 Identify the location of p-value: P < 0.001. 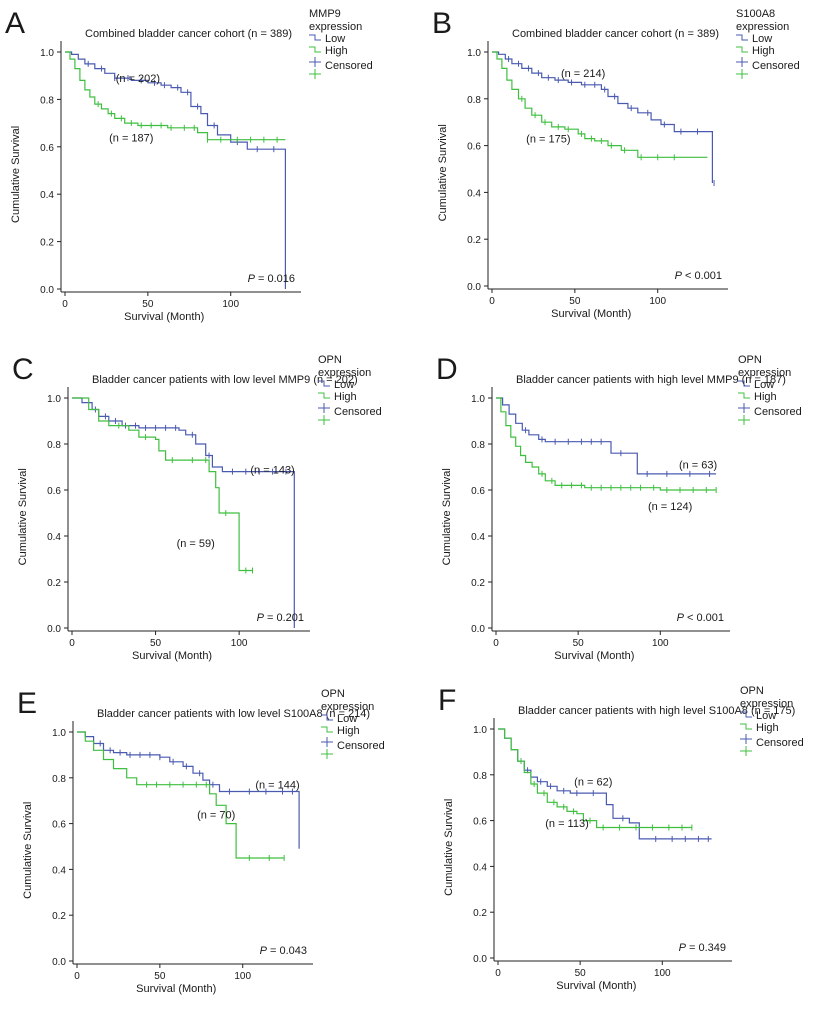
(700, 618).